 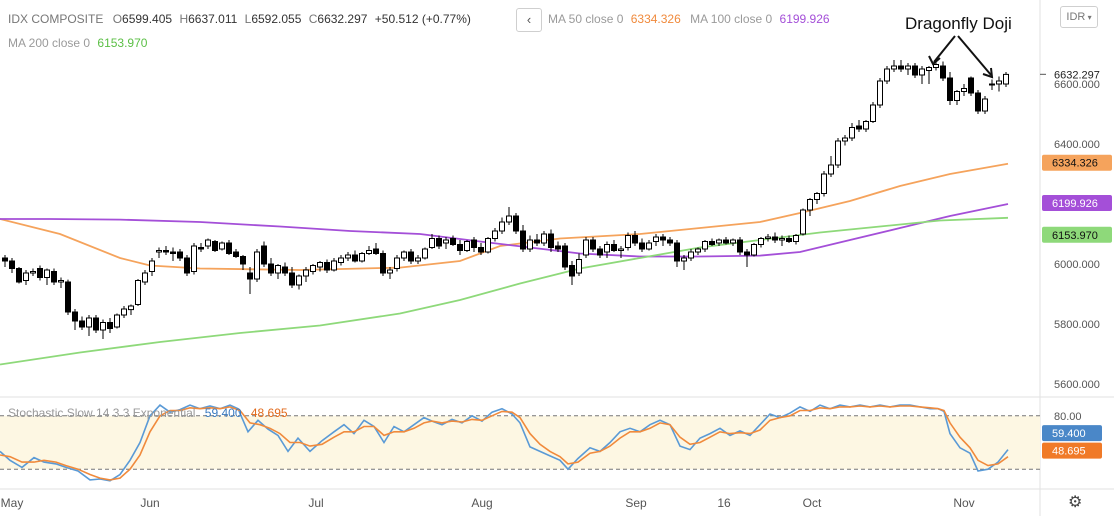 I want to click on symbol-name: IDX COMPOSITE, so click(x=56, y=19).